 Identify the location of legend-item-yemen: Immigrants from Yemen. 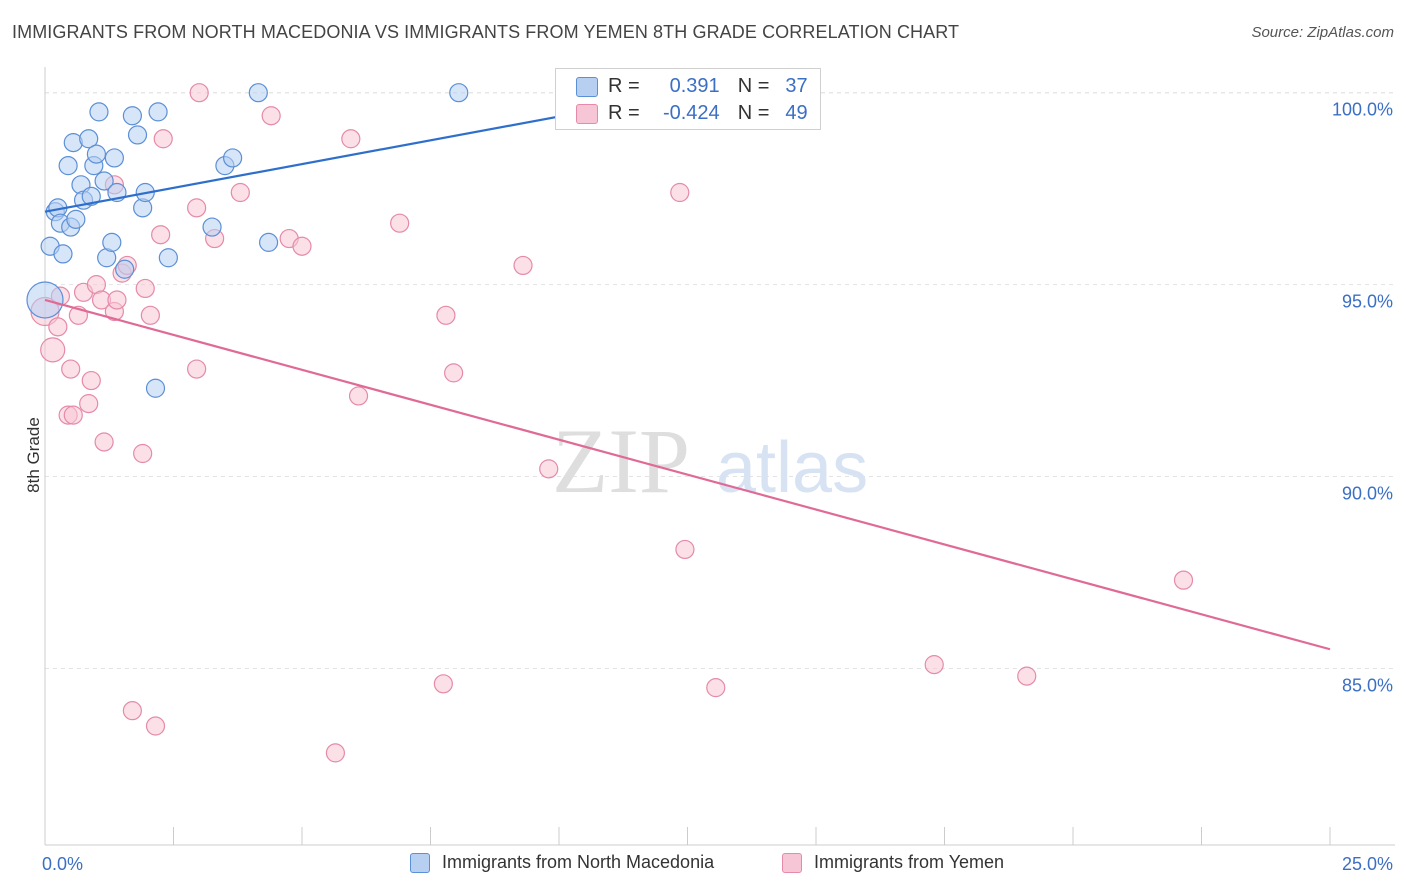
(893, 862).